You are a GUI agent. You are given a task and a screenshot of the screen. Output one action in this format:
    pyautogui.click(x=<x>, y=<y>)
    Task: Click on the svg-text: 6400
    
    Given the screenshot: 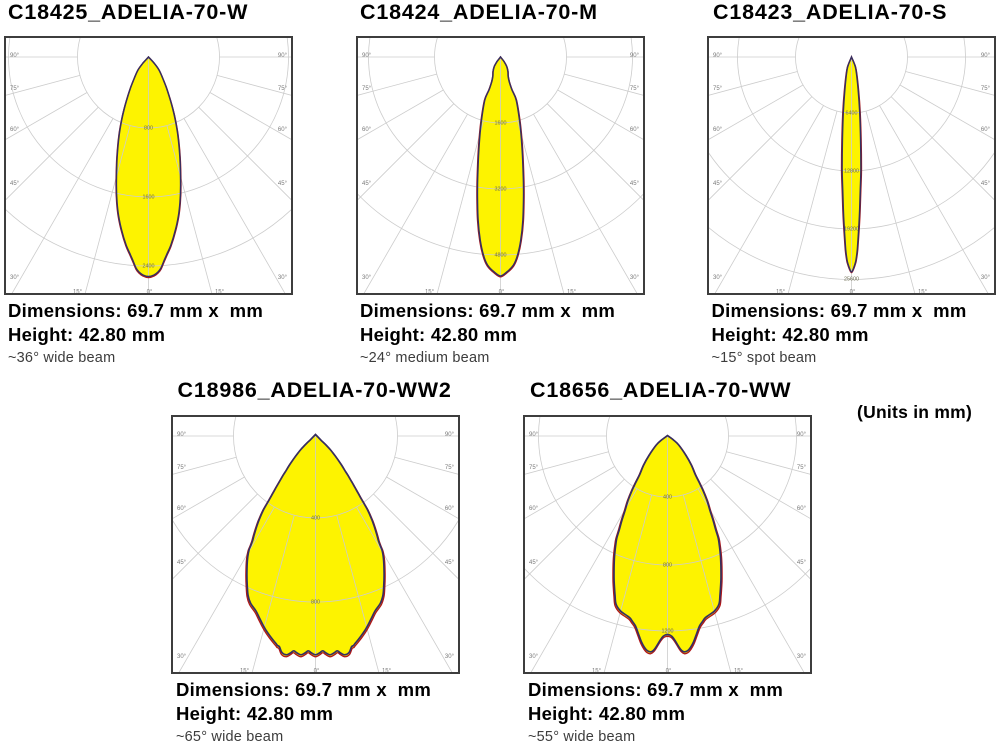 What is the action you would take?
    pyautogui.click(x=852, y=114)
    